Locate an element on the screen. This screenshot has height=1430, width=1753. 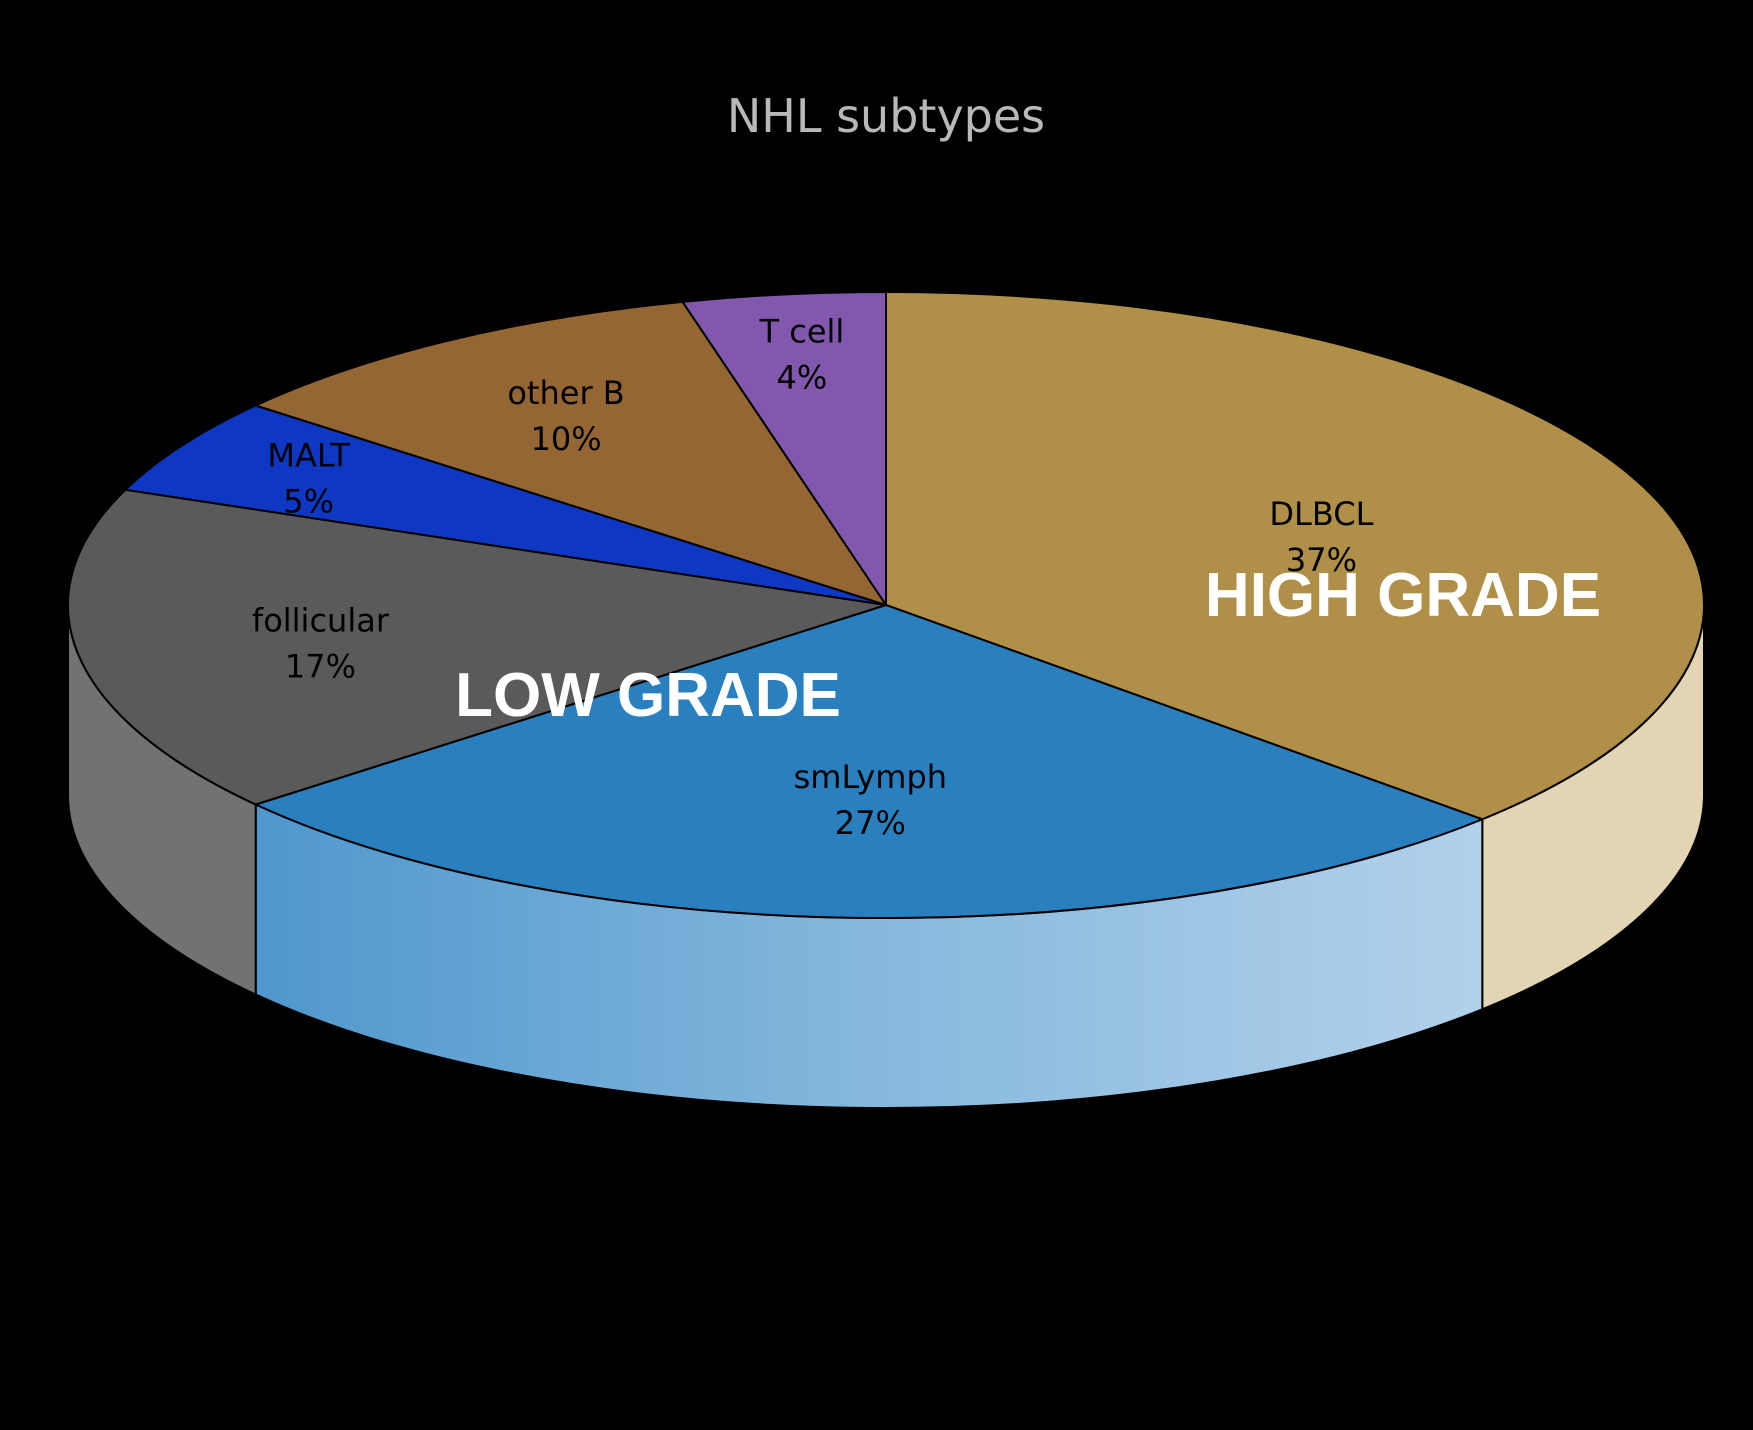
pie-slice-follicular is located at coordinates (477, 647).